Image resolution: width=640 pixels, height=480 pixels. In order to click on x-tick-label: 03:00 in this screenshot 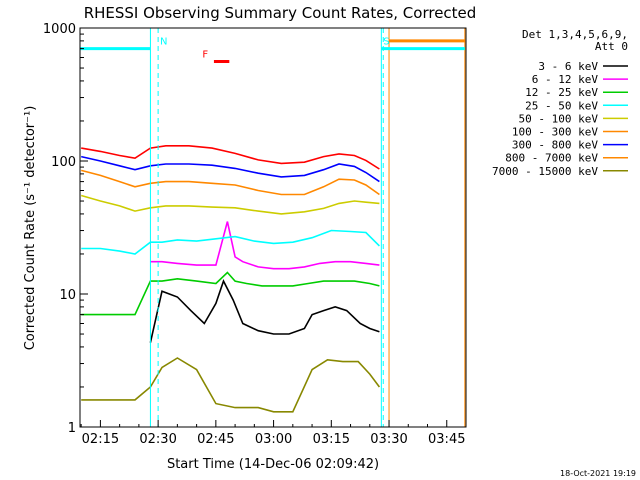, I will do `click(273, 439)`.